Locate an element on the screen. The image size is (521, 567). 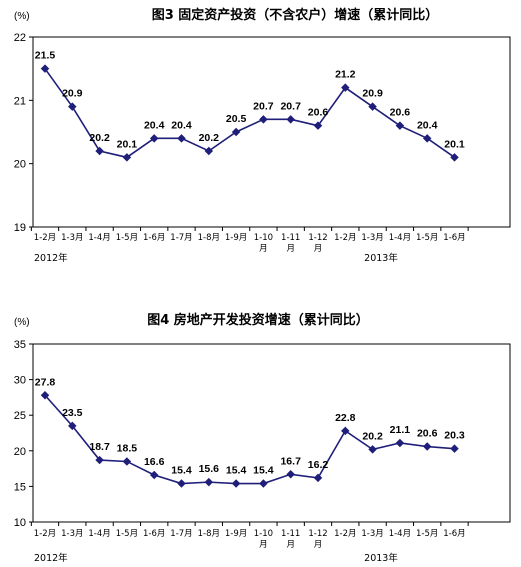
chart1-x-tick-label: 1-6月 is located at coordinates (454, 238).